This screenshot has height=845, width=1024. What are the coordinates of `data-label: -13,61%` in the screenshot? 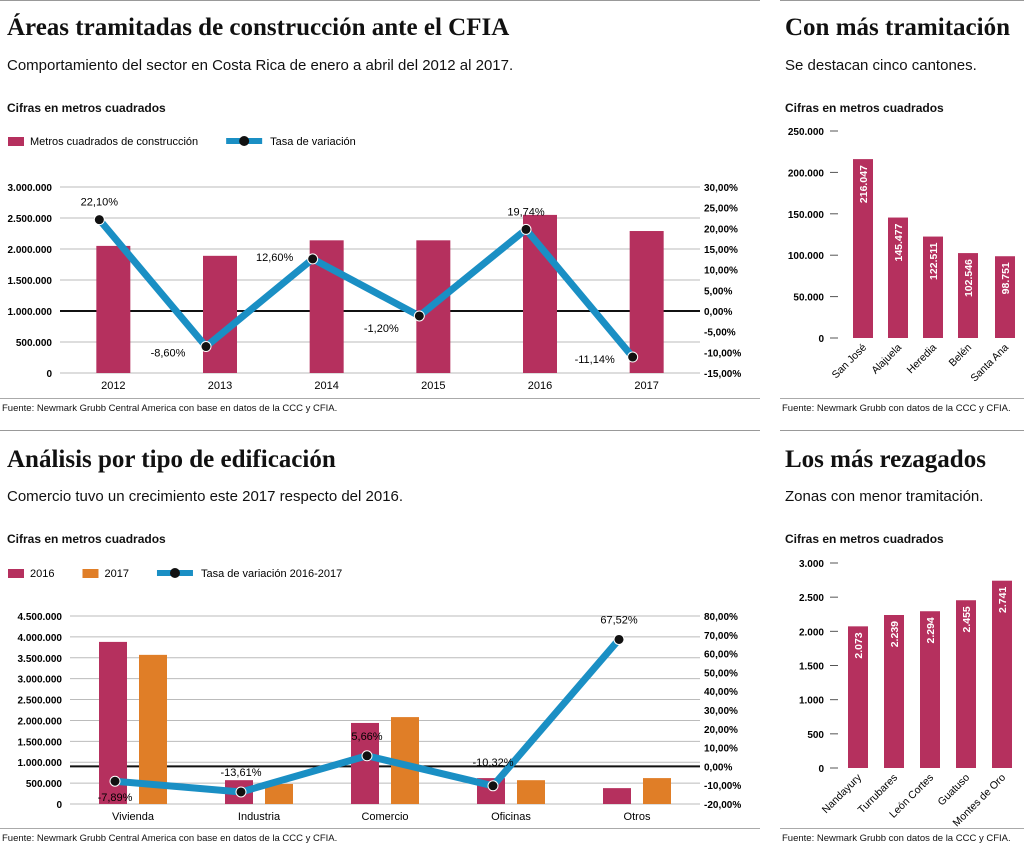 It's located at (241, 773).